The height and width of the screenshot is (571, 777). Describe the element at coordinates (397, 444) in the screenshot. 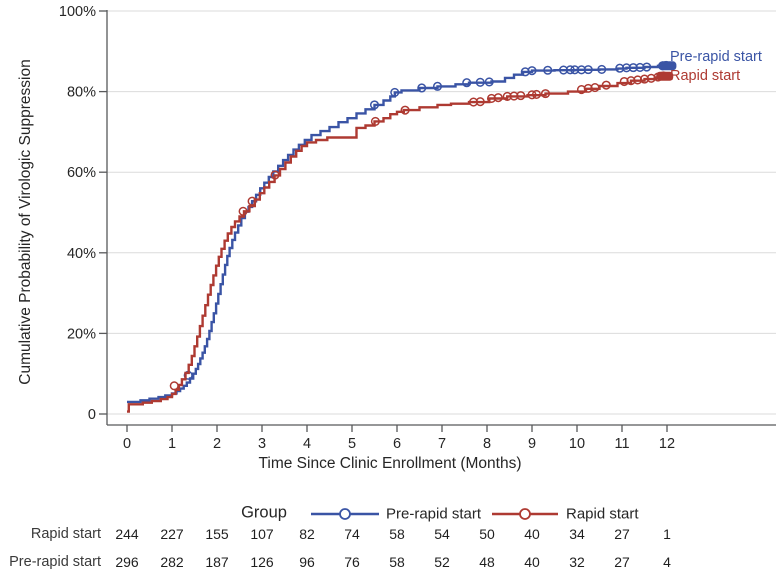

I see `x-tick-label: 6` at that location.